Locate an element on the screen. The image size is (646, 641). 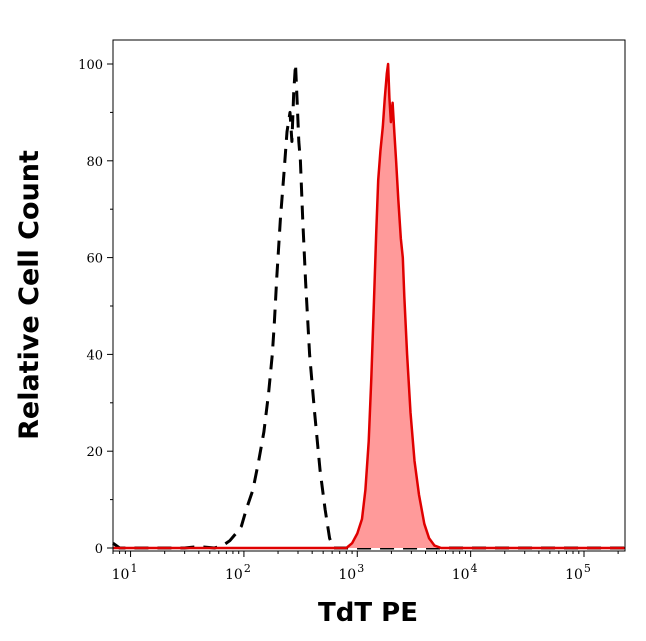
y-tick-label: 0 is located at coordinates (99, 549).